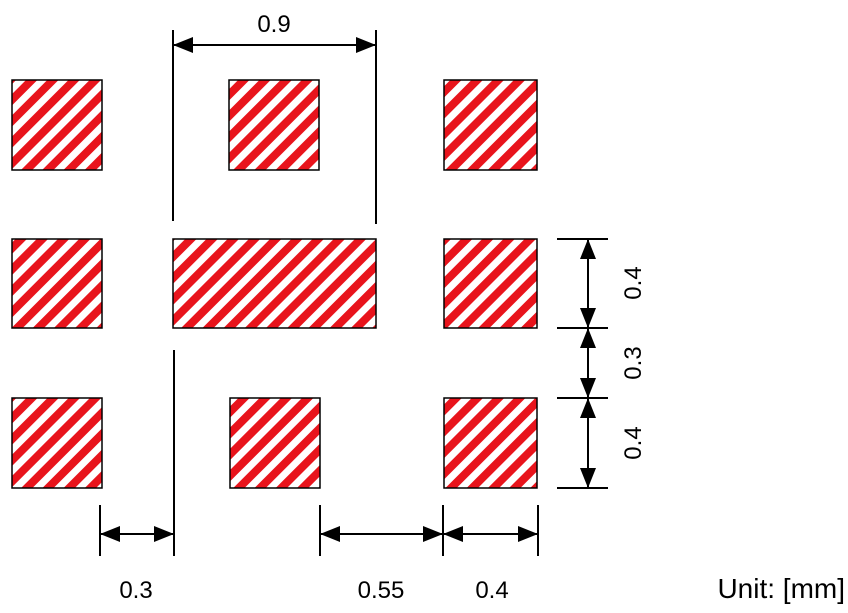 The width and height of the screenshot is (848, 613). What do you see at coordinates (381, 590) in the screenshot?
I see `bottom-middle-label: 0.55` at bounding box center [381, 590].